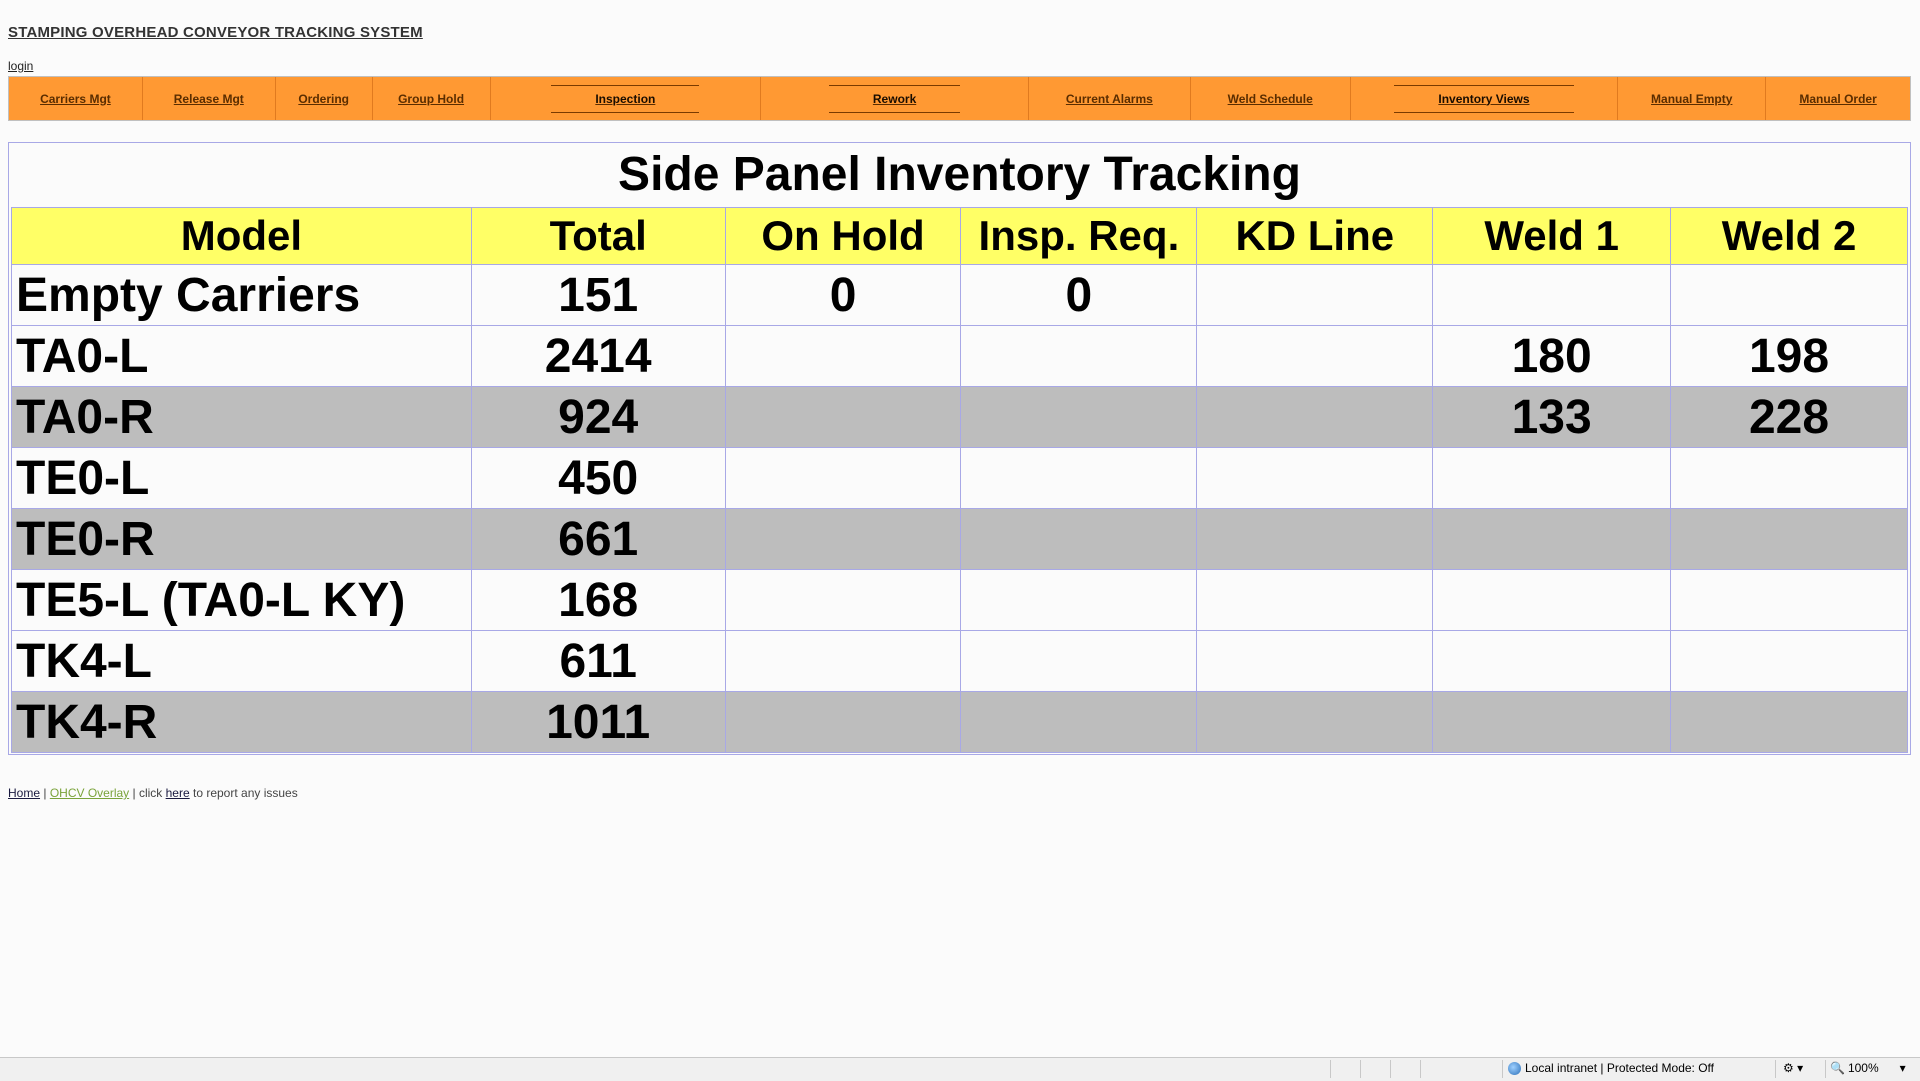  I want to click on col-header-insp-req: Insp. Req., so click(1079, 236).